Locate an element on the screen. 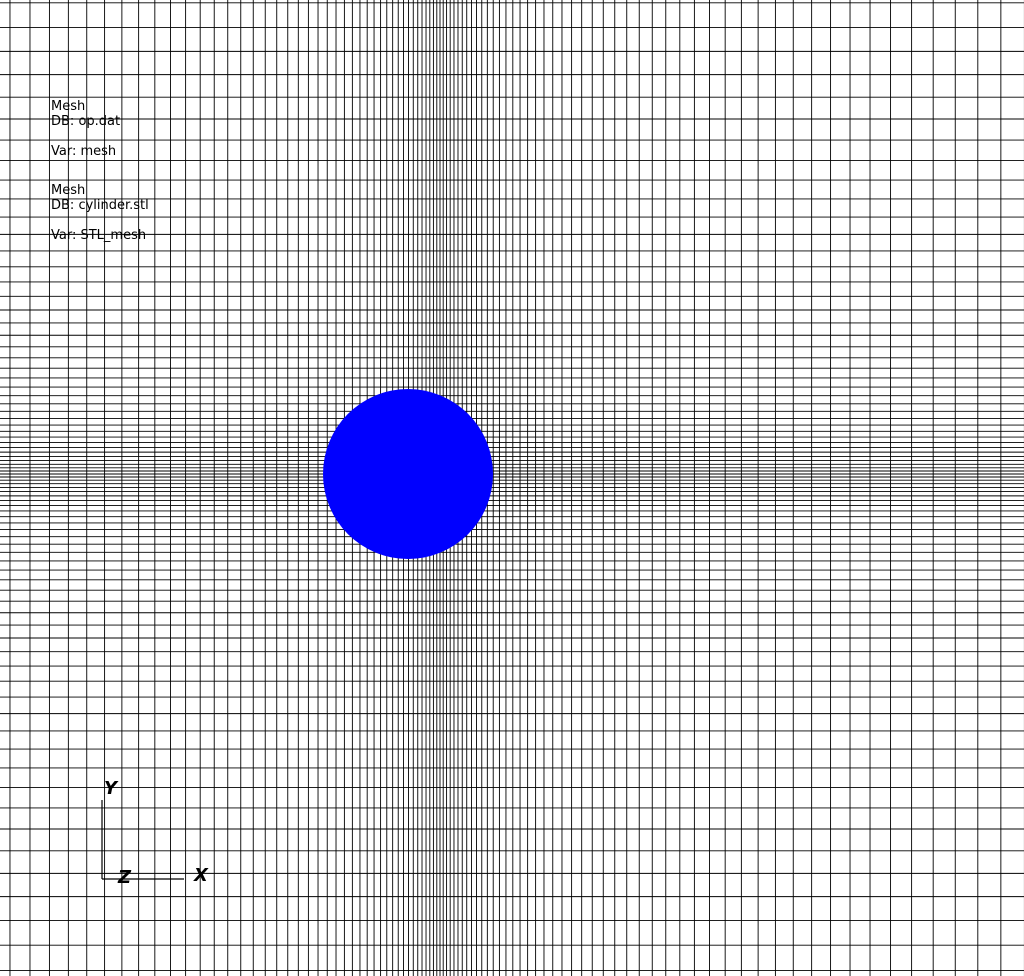  y-axis-label: Y is located at coordinates (111, 788).